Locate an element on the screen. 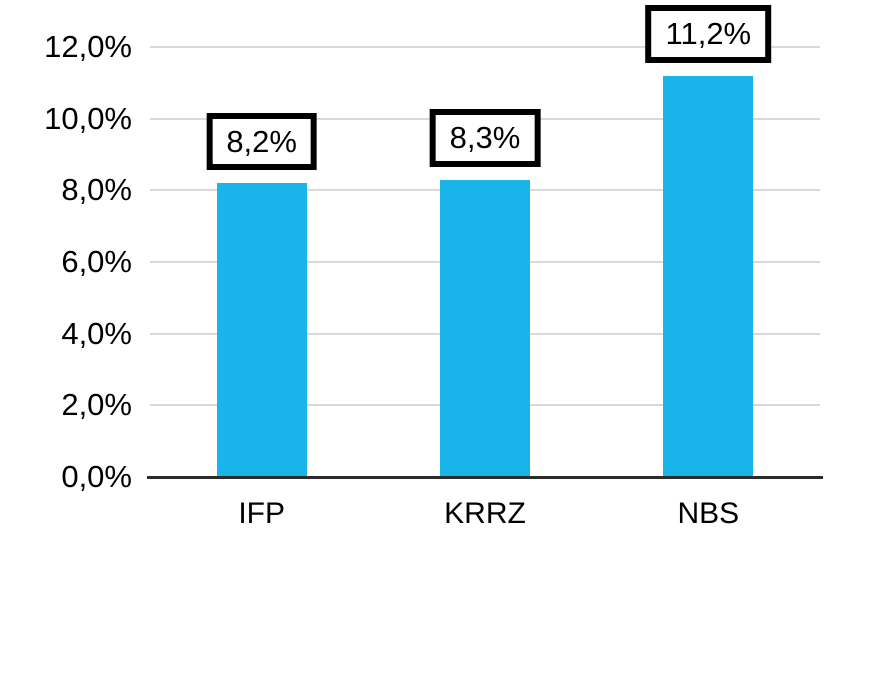 The height and width of the screenshot is (690, 872). data-label-box: 8,3% is located at coordinates (485, 138).